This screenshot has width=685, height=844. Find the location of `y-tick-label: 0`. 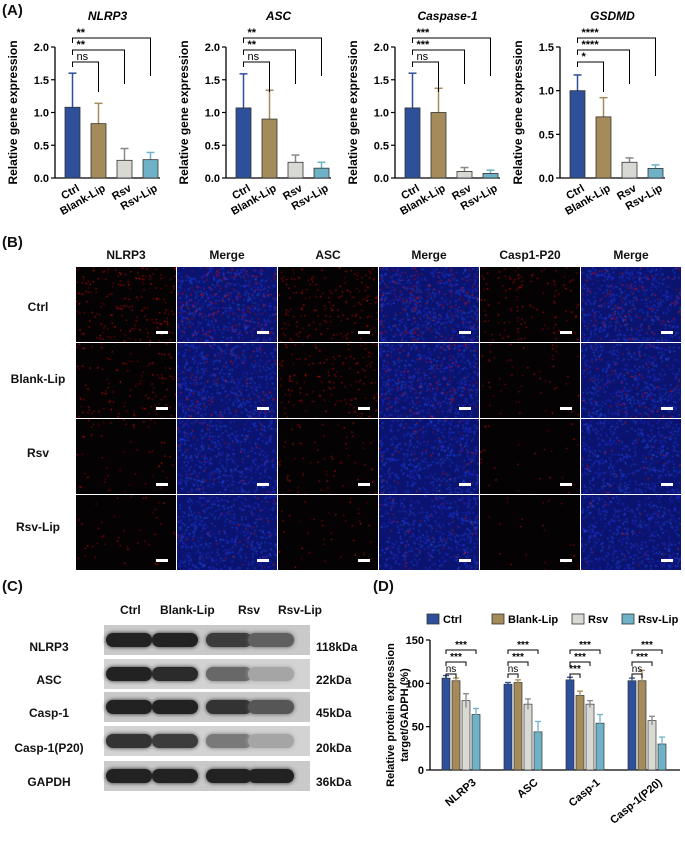

y-tick-label: 0 is located at coordinates (421, 771).